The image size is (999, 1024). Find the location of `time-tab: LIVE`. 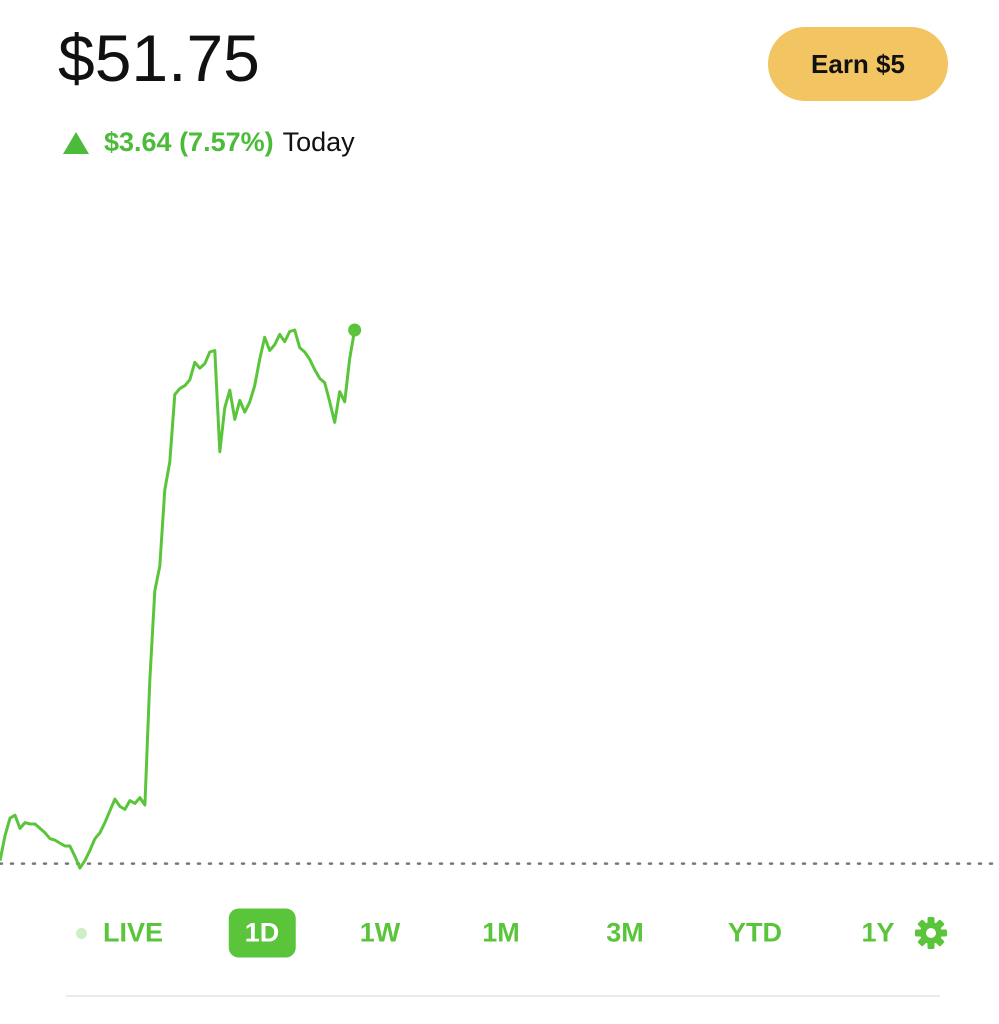

time-tab: LIVE is located at coordinates (133, 932).